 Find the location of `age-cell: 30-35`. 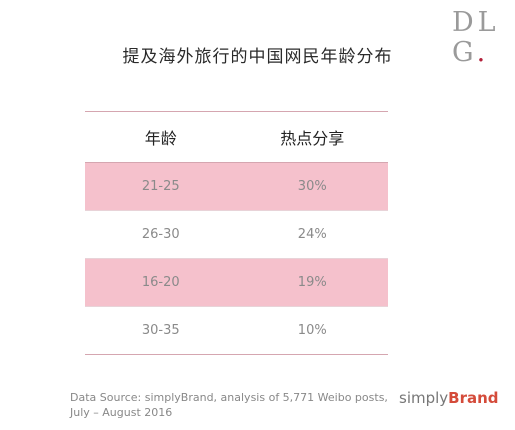

age-cell: 30-35 is located at coordinates (160, 330).